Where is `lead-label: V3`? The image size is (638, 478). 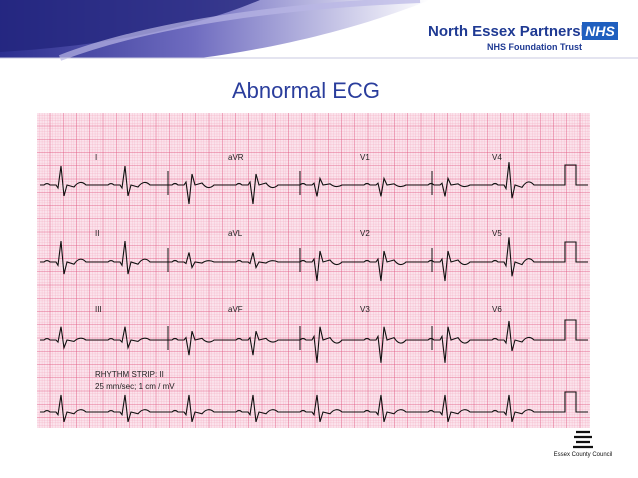
lead-label: V3 is located at coordinates (365, 309).